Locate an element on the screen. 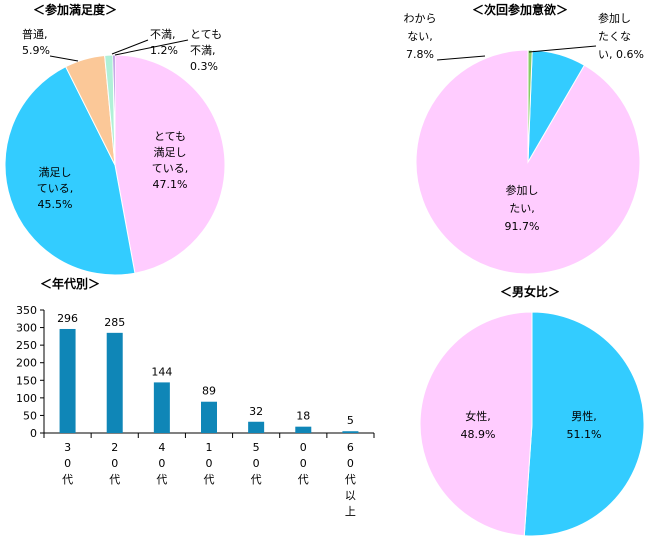  gender-label-2: 女性, 48.9% is located at coordinates (478, 425).